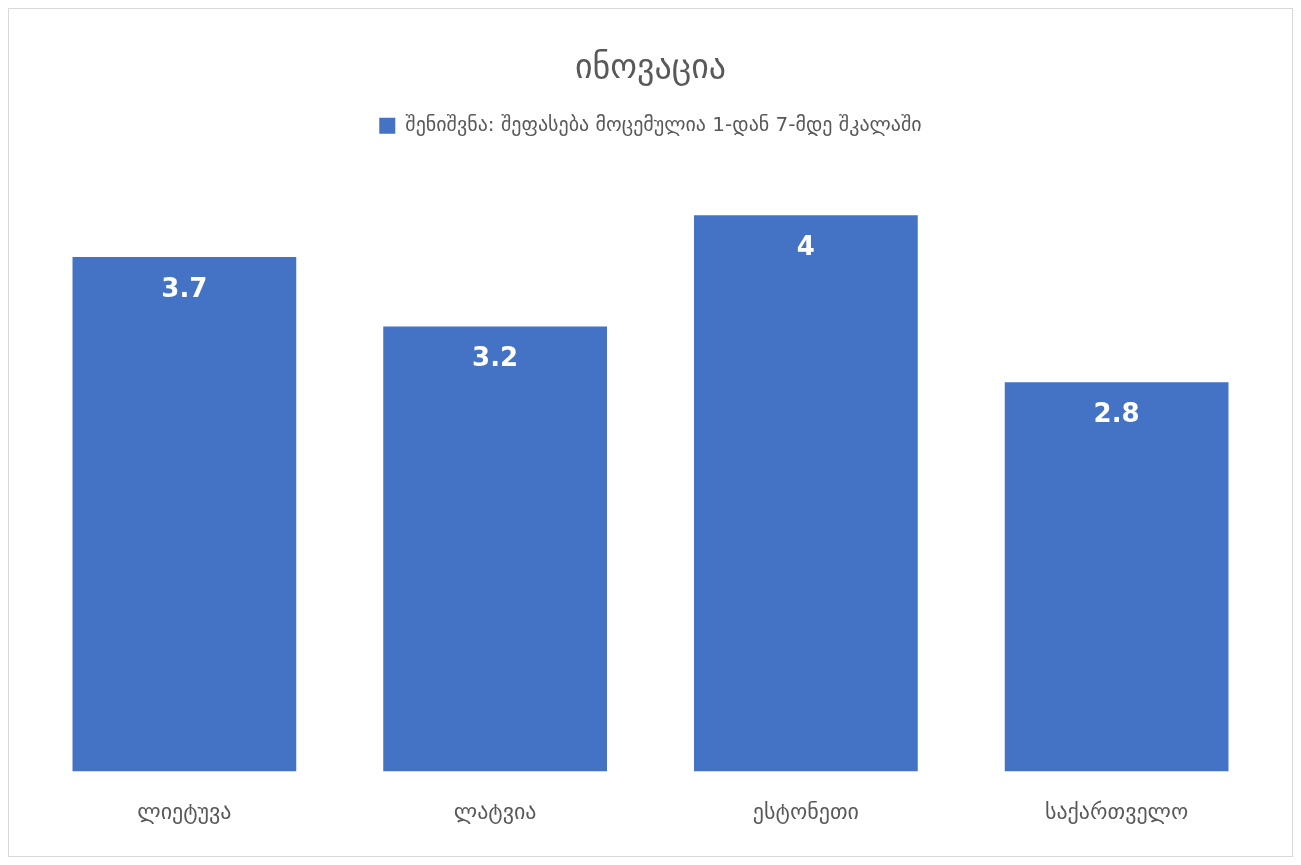 The width and height of the screenshot is (1301, 865). Describe the element at coordinates (184, 287) in the screenshot. I see `data-label: 3.7` at that location.